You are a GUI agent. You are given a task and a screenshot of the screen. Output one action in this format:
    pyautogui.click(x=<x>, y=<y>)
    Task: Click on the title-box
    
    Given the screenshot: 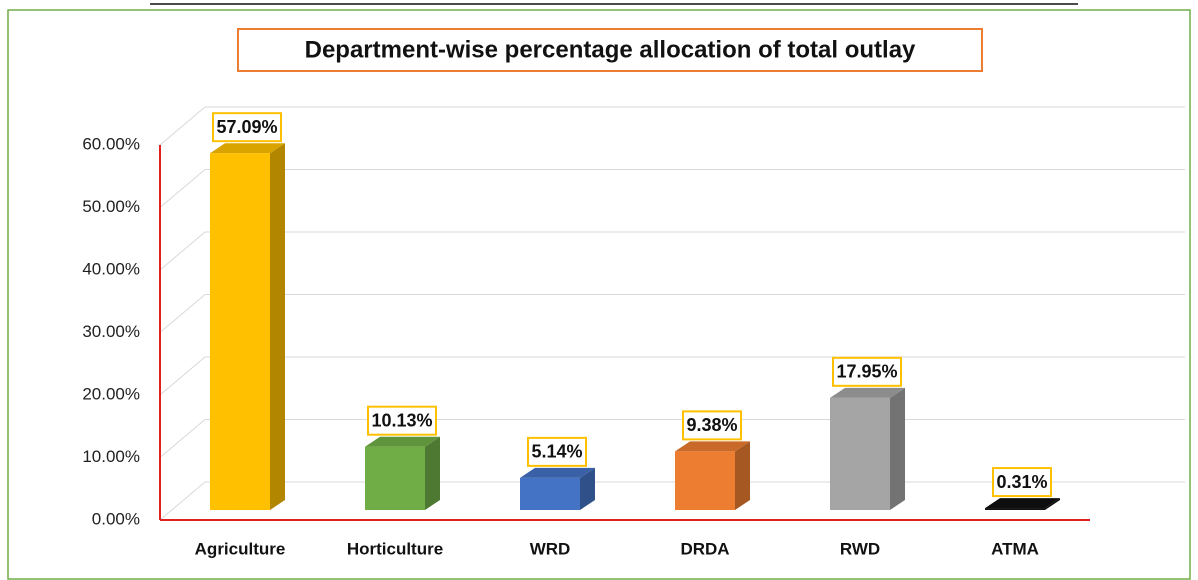 What is the action you would take?
    pyautogui.click(x=610, y=50)
    